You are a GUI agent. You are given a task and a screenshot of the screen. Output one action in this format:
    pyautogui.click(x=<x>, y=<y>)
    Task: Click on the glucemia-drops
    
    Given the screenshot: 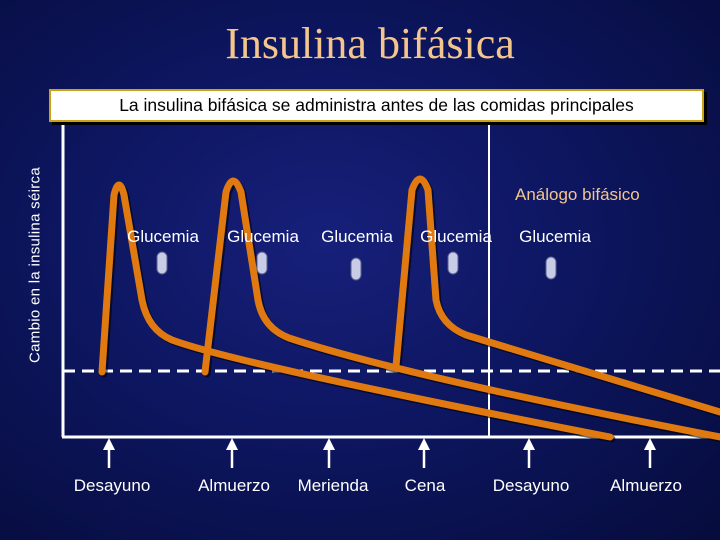 What is the action you would take?
    pyautogui.click(x=356, y=266)
    